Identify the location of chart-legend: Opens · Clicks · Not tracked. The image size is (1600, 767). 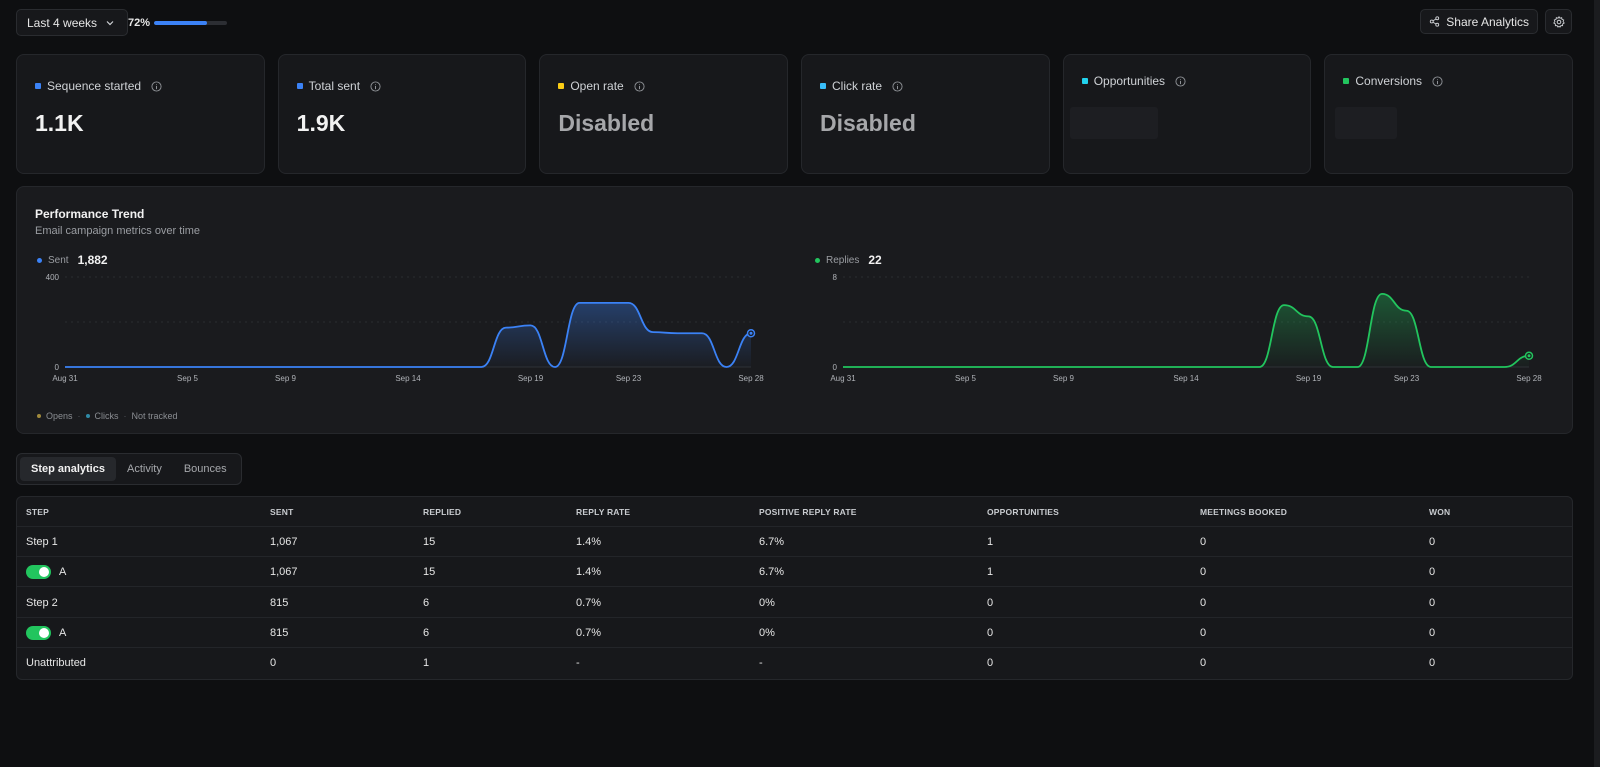
(107, 416).